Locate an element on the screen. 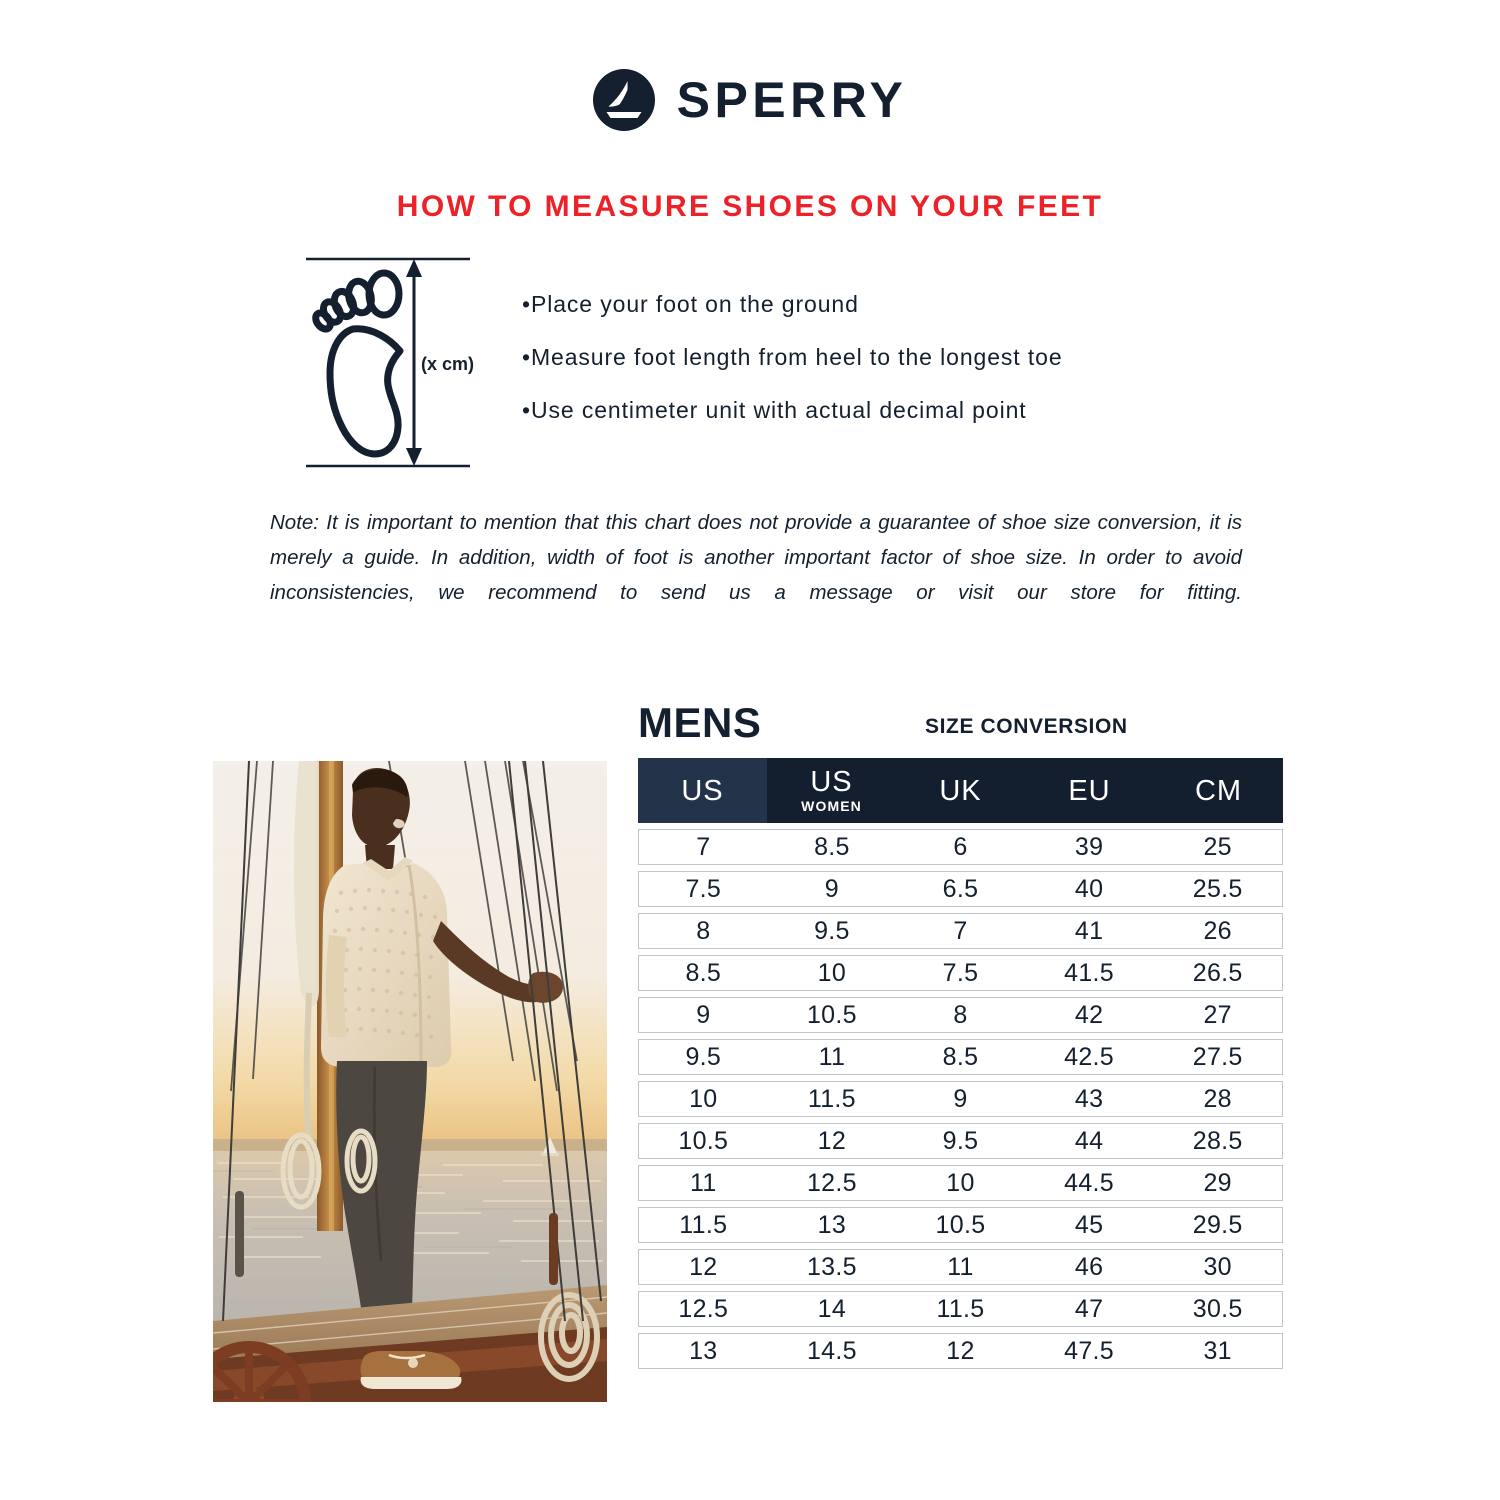 Image resolution: width=1500 pixels, height=1500 pixels. cell-us: 12 is located at coordinates (703, 1266).